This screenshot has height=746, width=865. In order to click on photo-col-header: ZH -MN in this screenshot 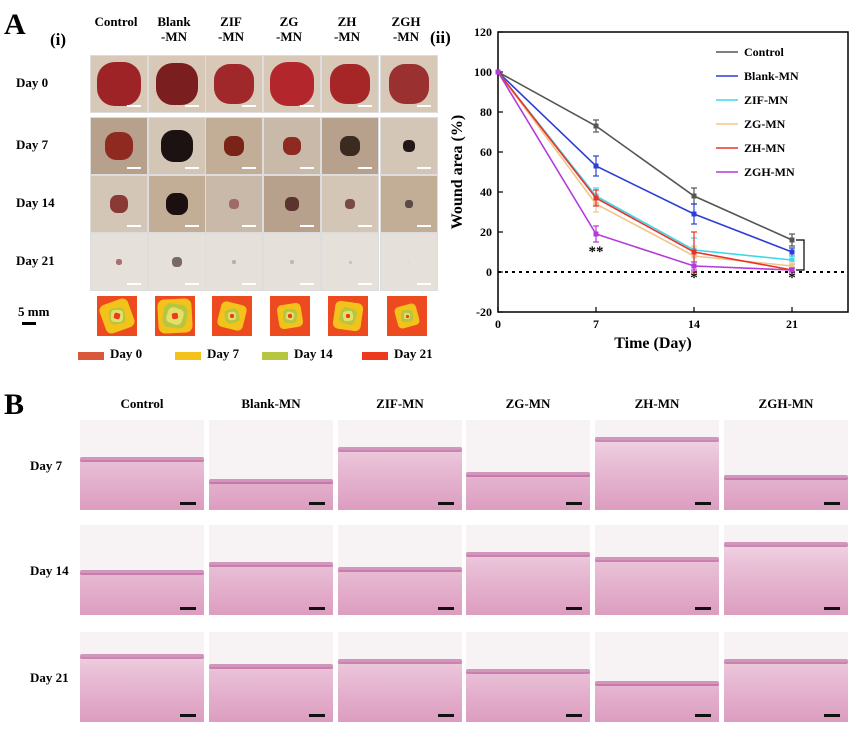, I will do `click(347, 29)`.